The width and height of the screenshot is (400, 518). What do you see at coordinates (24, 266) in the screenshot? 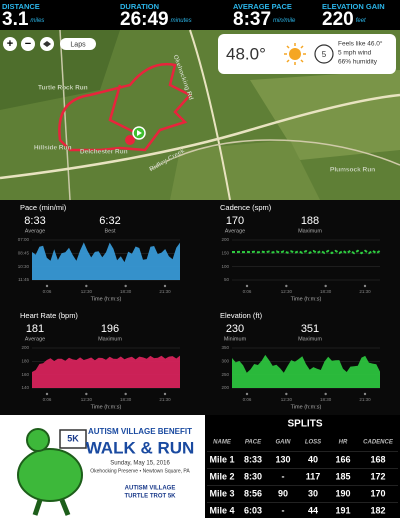
I see `y-tick-label: 10:30` at bounding box center [24, 266].